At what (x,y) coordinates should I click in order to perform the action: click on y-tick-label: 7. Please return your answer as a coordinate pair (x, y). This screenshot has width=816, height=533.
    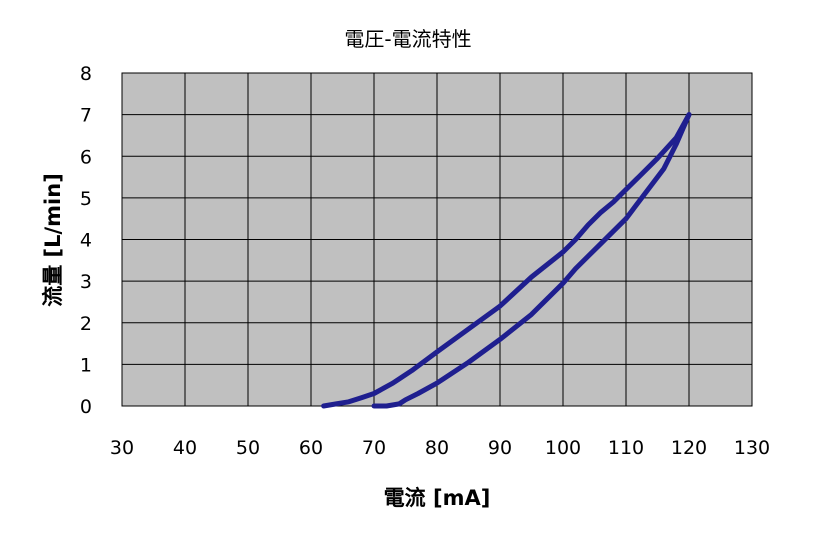
    Looking at the image, I should click on (86, 116).